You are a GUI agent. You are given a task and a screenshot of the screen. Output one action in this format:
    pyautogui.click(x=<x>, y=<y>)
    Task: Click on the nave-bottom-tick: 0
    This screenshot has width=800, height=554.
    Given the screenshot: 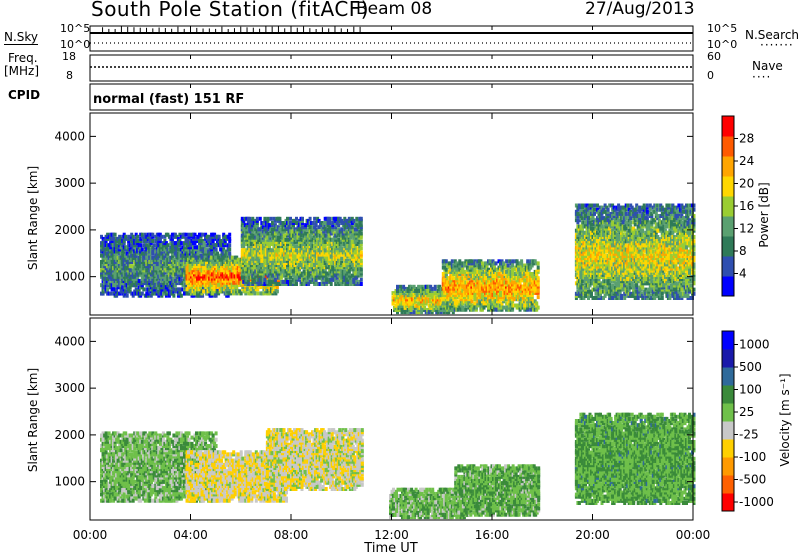 What is the action you would take?
    pyautogui.click(x=710, y=75)
    